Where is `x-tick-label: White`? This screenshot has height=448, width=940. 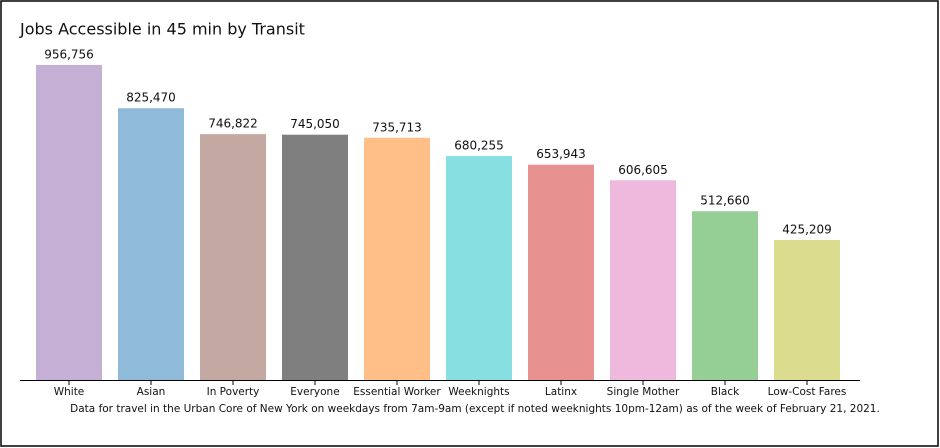 x-tick-label: White is located at coordinates (69, 392).